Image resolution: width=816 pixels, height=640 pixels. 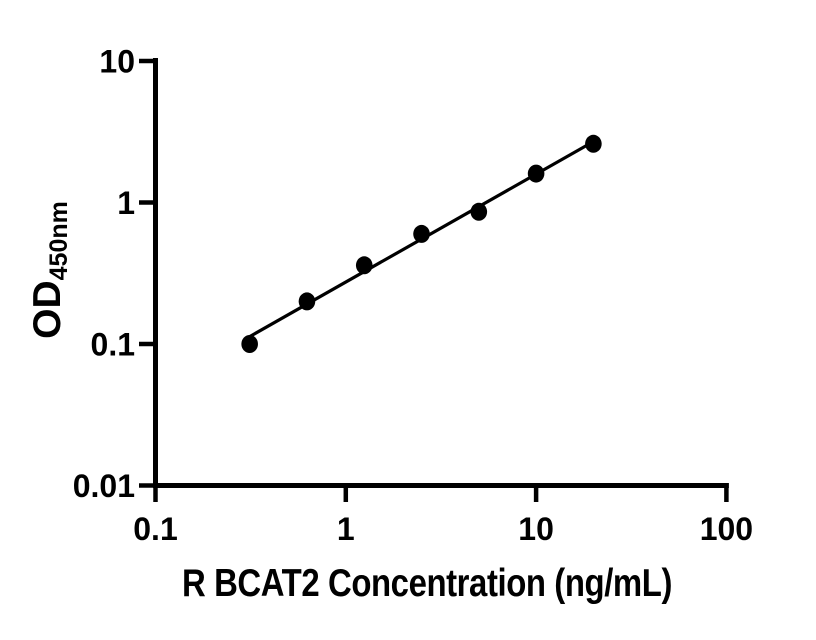 I want to click on x-axis-title: R BCAT2 Concentration (ng/mL), so click(x=427, y=583).